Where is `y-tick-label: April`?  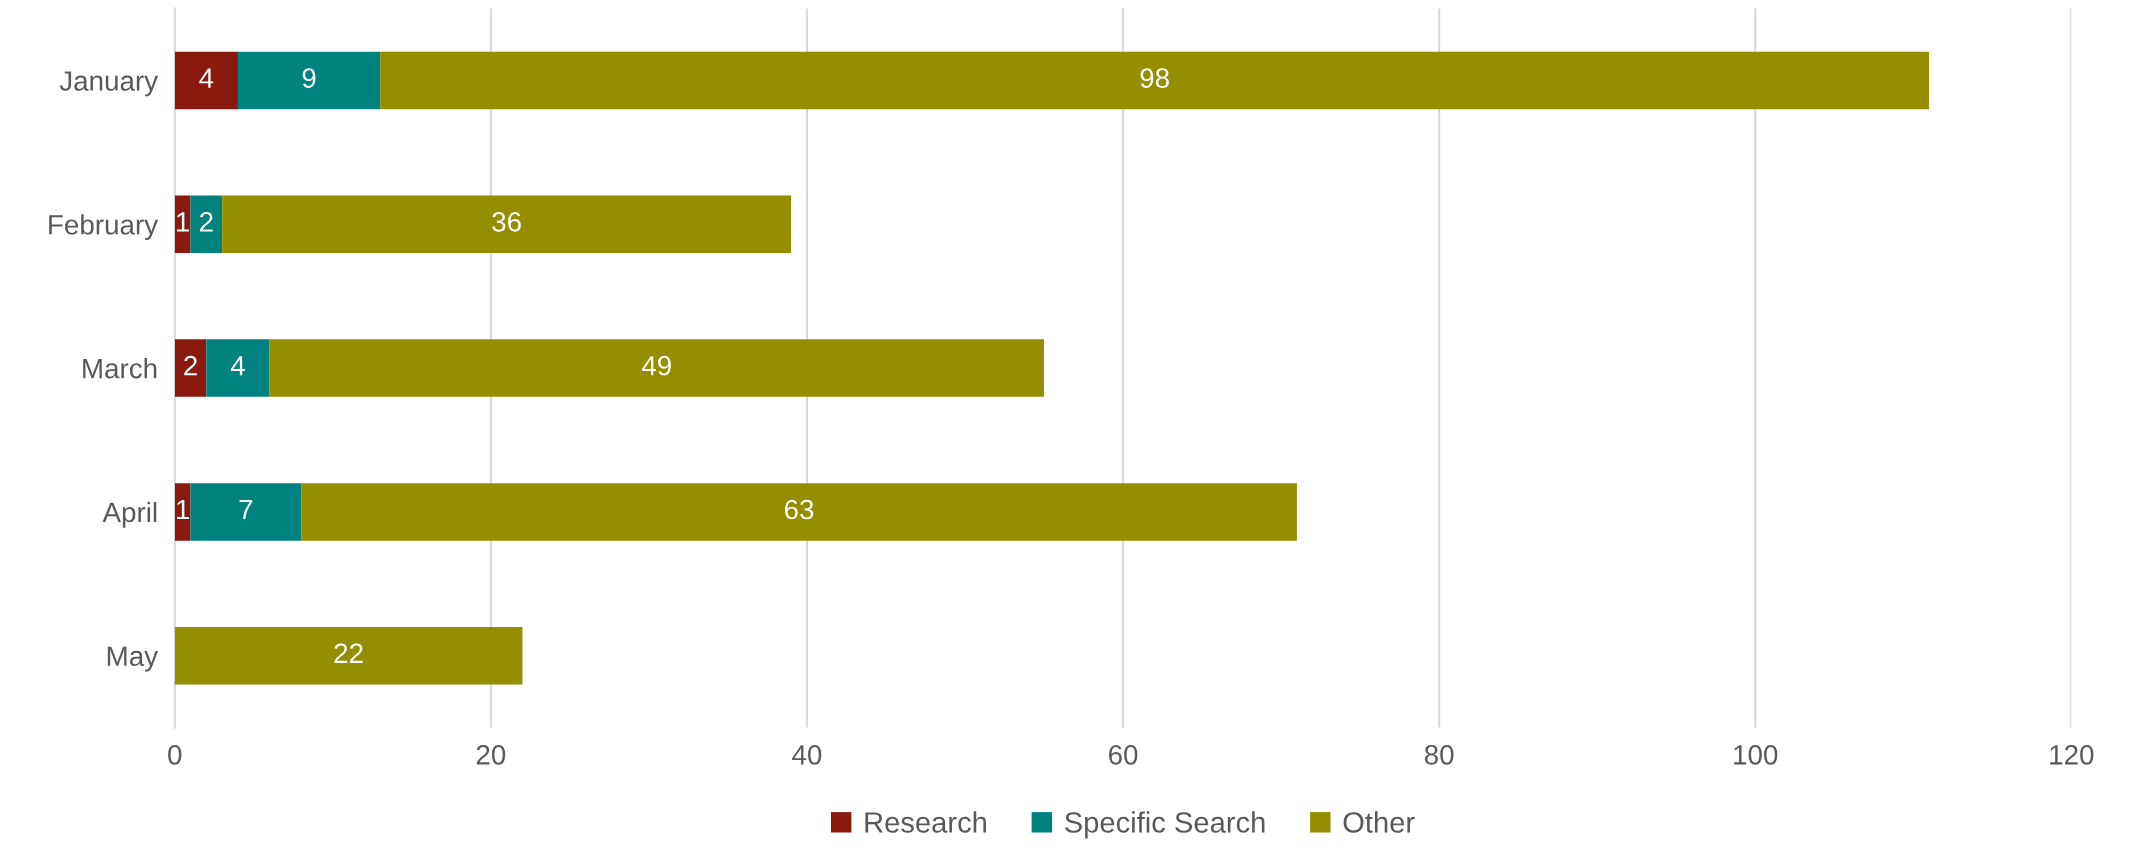 y-tick-label: April is located at coordinates (129, 514).